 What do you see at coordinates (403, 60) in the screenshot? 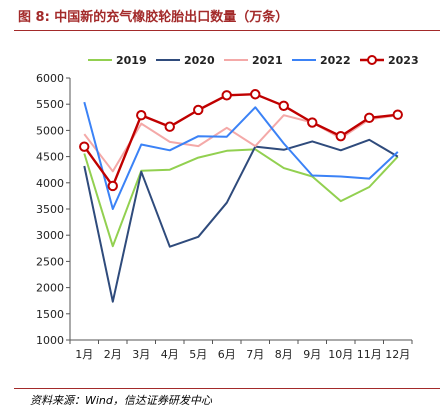
I see `legend-label: 2023` at bounding box center [403, 60].